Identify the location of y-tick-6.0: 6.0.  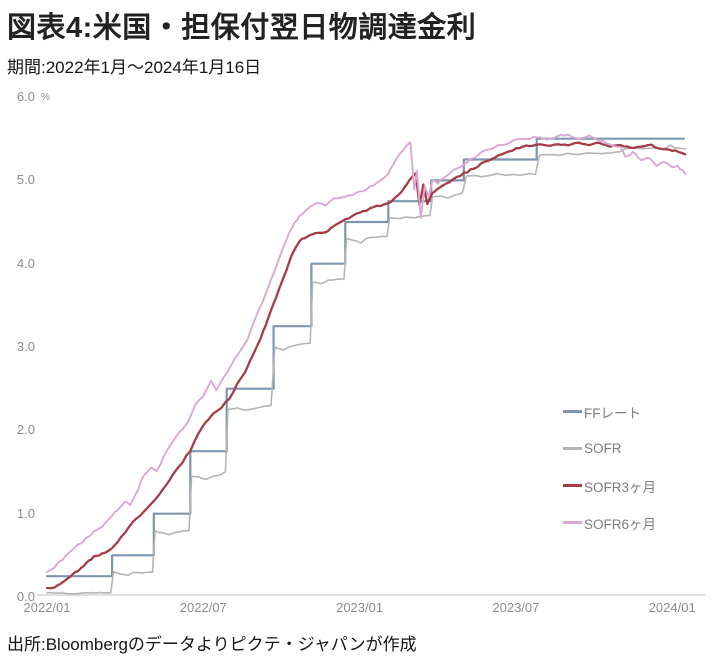
(25, 97).